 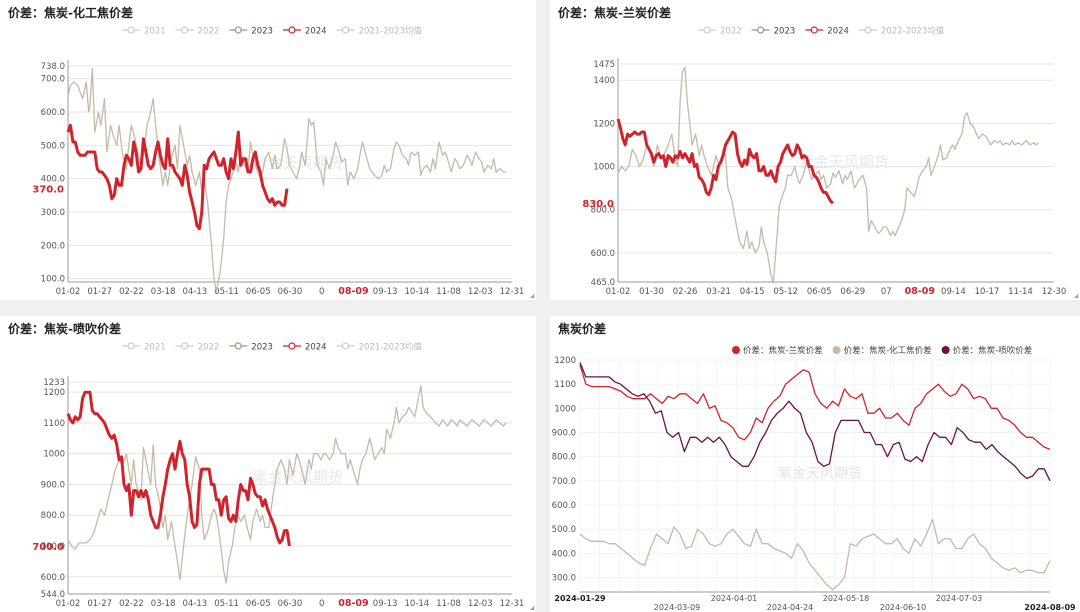 I want to click on y-tick-label: 465.0, so click(x=603, y=283).